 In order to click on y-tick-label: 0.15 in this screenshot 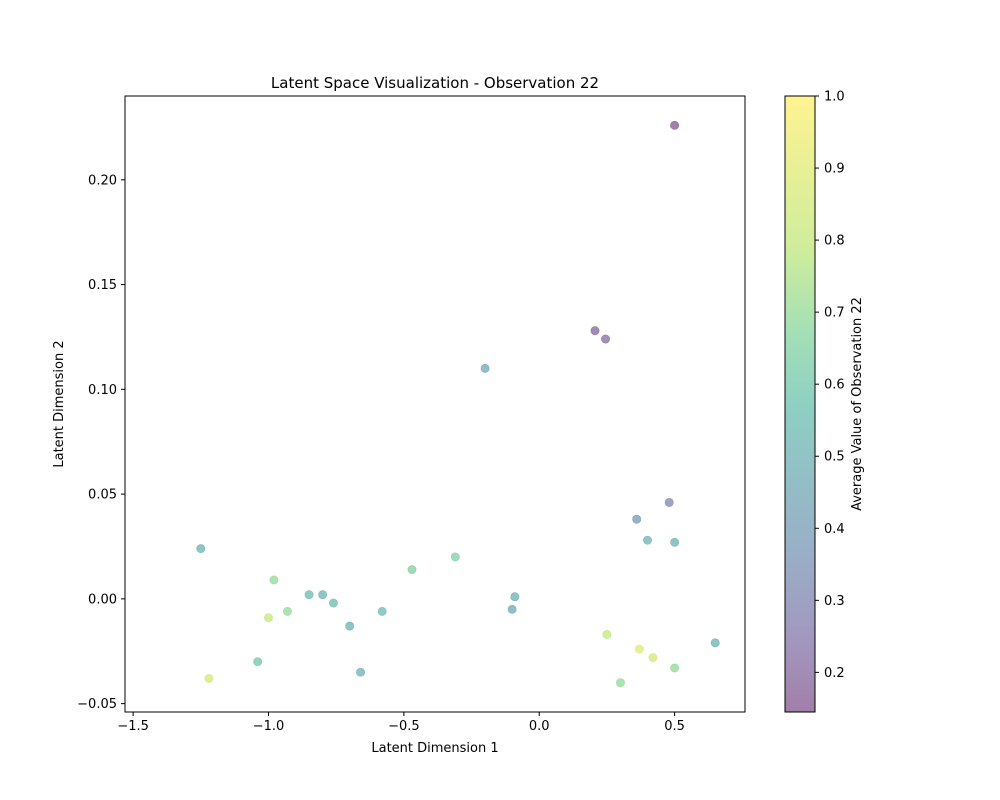, I will do `click(102, 285)`.